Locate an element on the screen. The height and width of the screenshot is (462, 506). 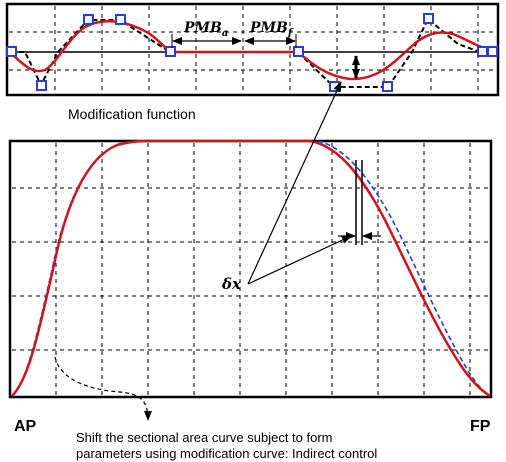
control-polygon is located at coordinates (252, 52).